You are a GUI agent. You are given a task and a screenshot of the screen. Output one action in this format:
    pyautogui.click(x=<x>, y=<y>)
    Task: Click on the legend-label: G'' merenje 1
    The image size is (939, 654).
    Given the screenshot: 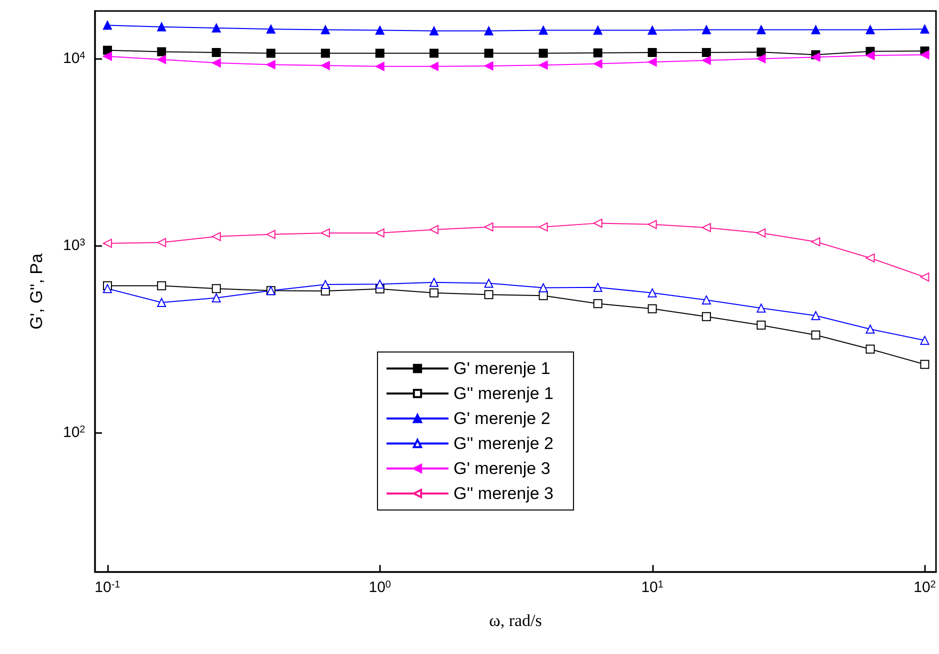 What is the action you would take?
    pyautogui.click(x=503, y=393)
    